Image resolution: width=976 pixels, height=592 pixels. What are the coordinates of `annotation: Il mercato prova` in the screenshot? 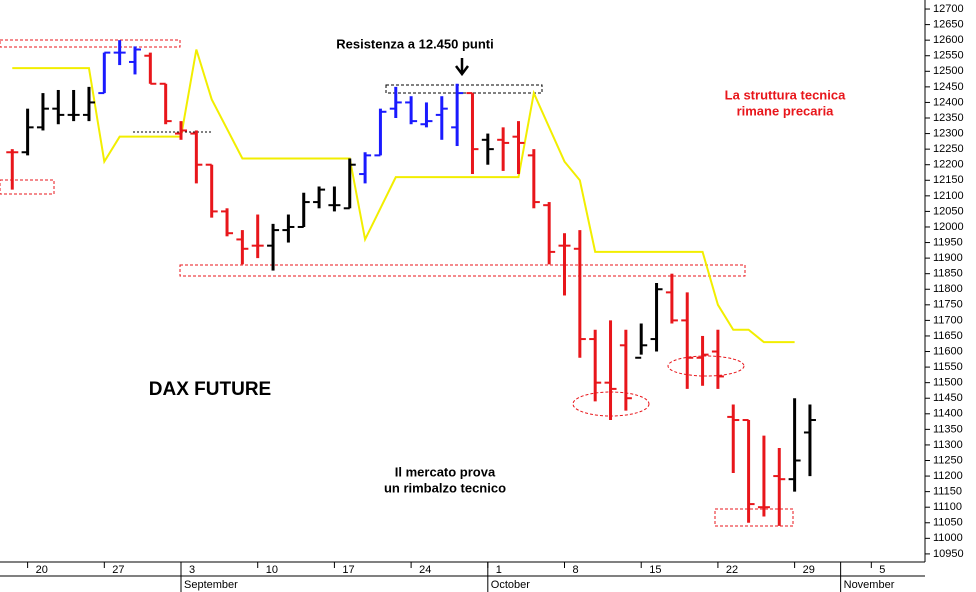 It's located at (445, 471).